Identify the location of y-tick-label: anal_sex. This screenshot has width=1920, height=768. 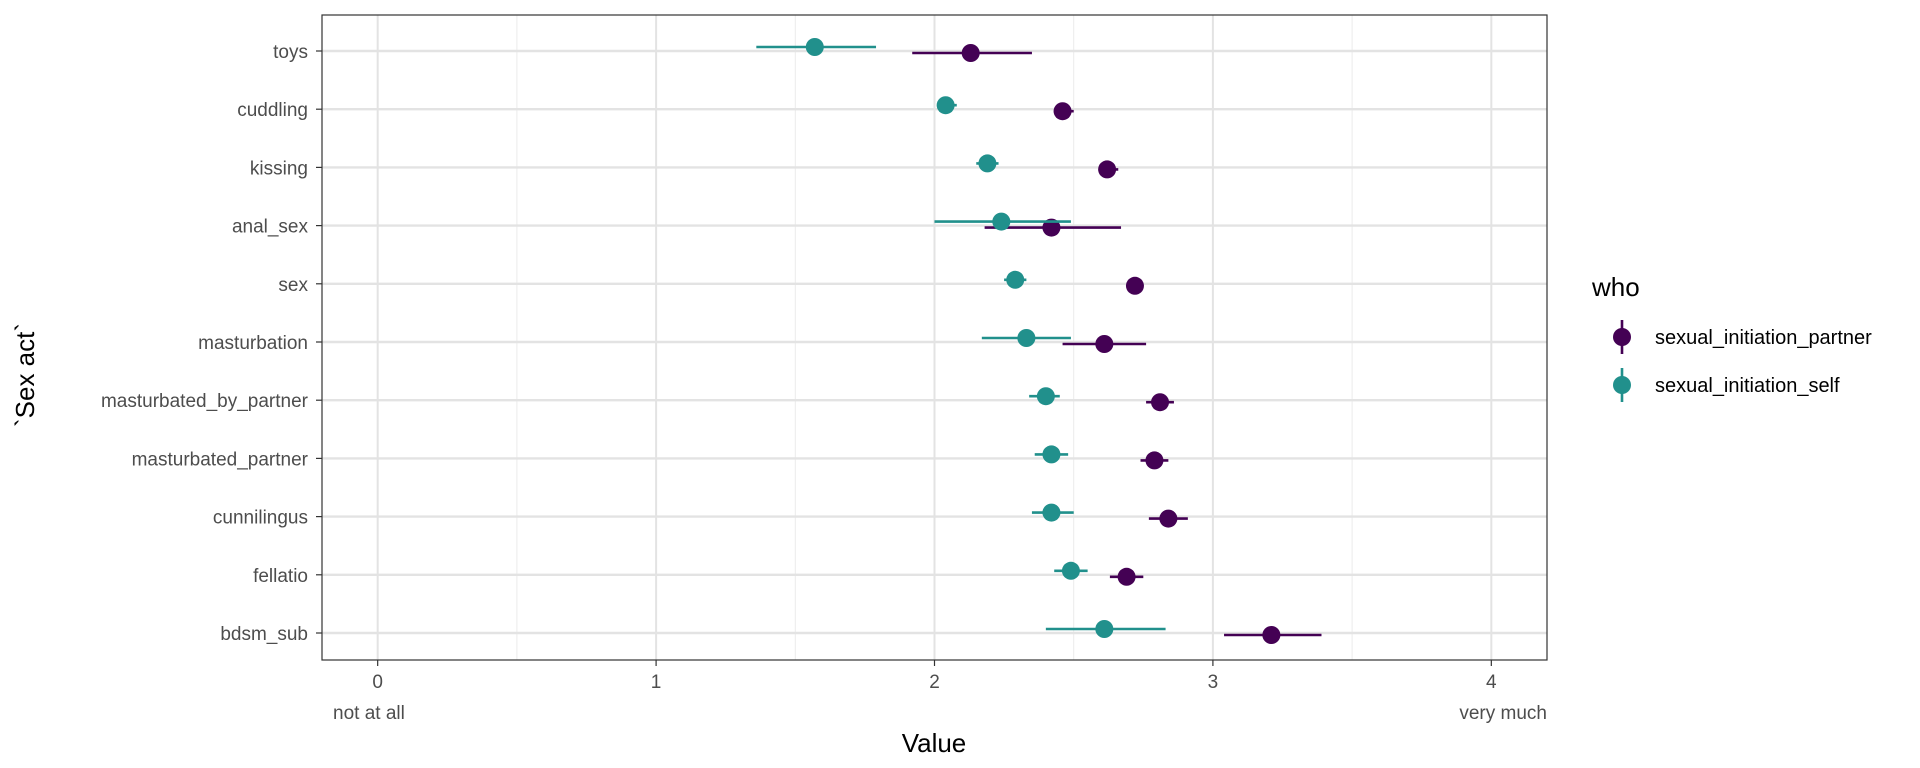
(270, 227).